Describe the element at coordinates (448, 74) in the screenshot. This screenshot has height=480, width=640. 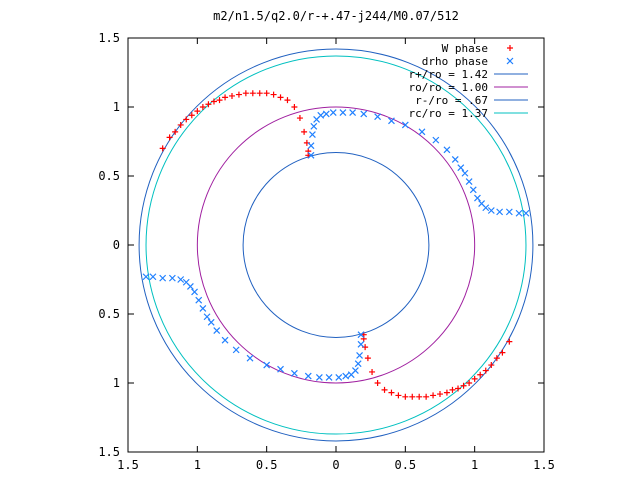
I see `legend-label: r+/ro = 1.42` at that location.